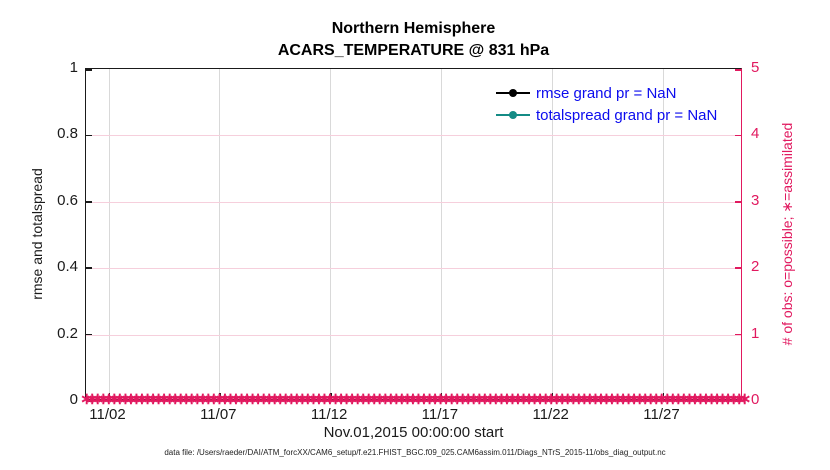  I want to click on right-ytick-4: 4, so click(755, 134).